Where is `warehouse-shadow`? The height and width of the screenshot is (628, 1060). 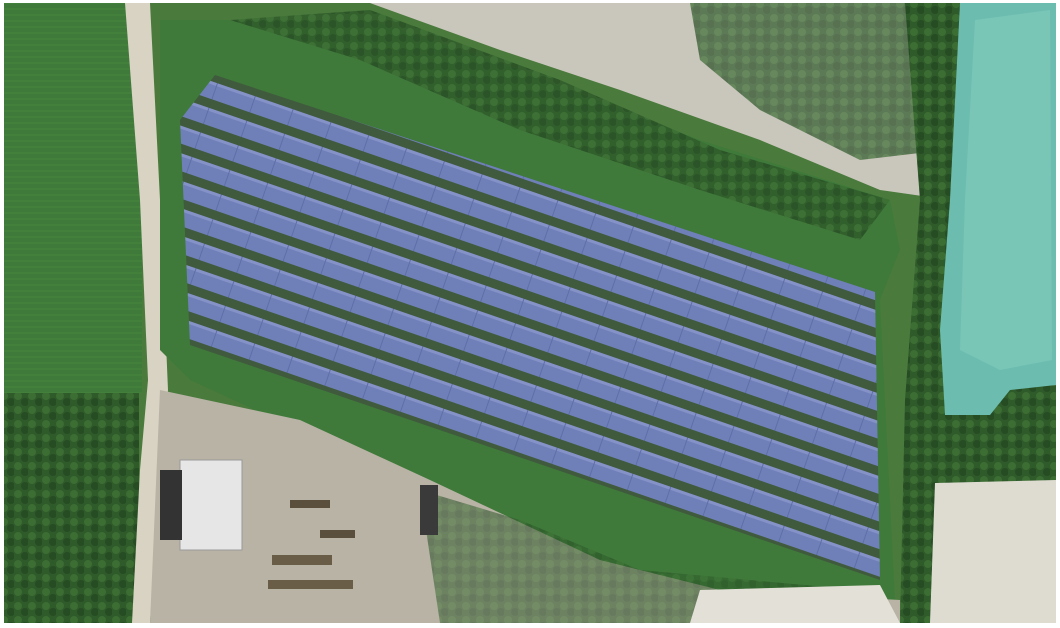
warehouse-shadow is located at coordinates (171, 505).